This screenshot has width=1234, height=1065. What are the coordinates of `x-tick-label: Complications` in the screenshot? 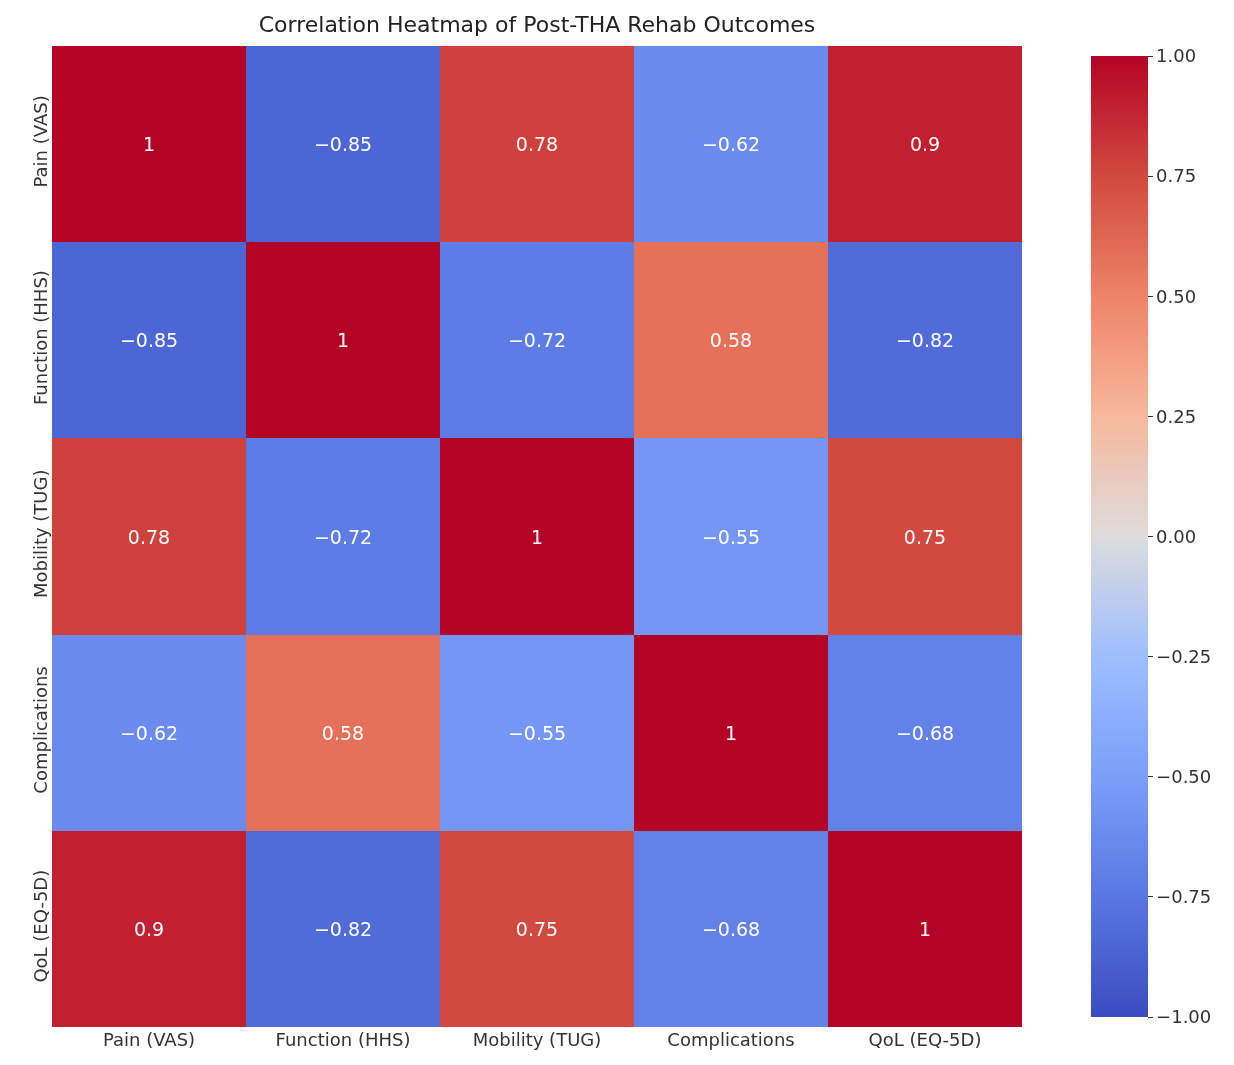 It's located at (731, 1039).